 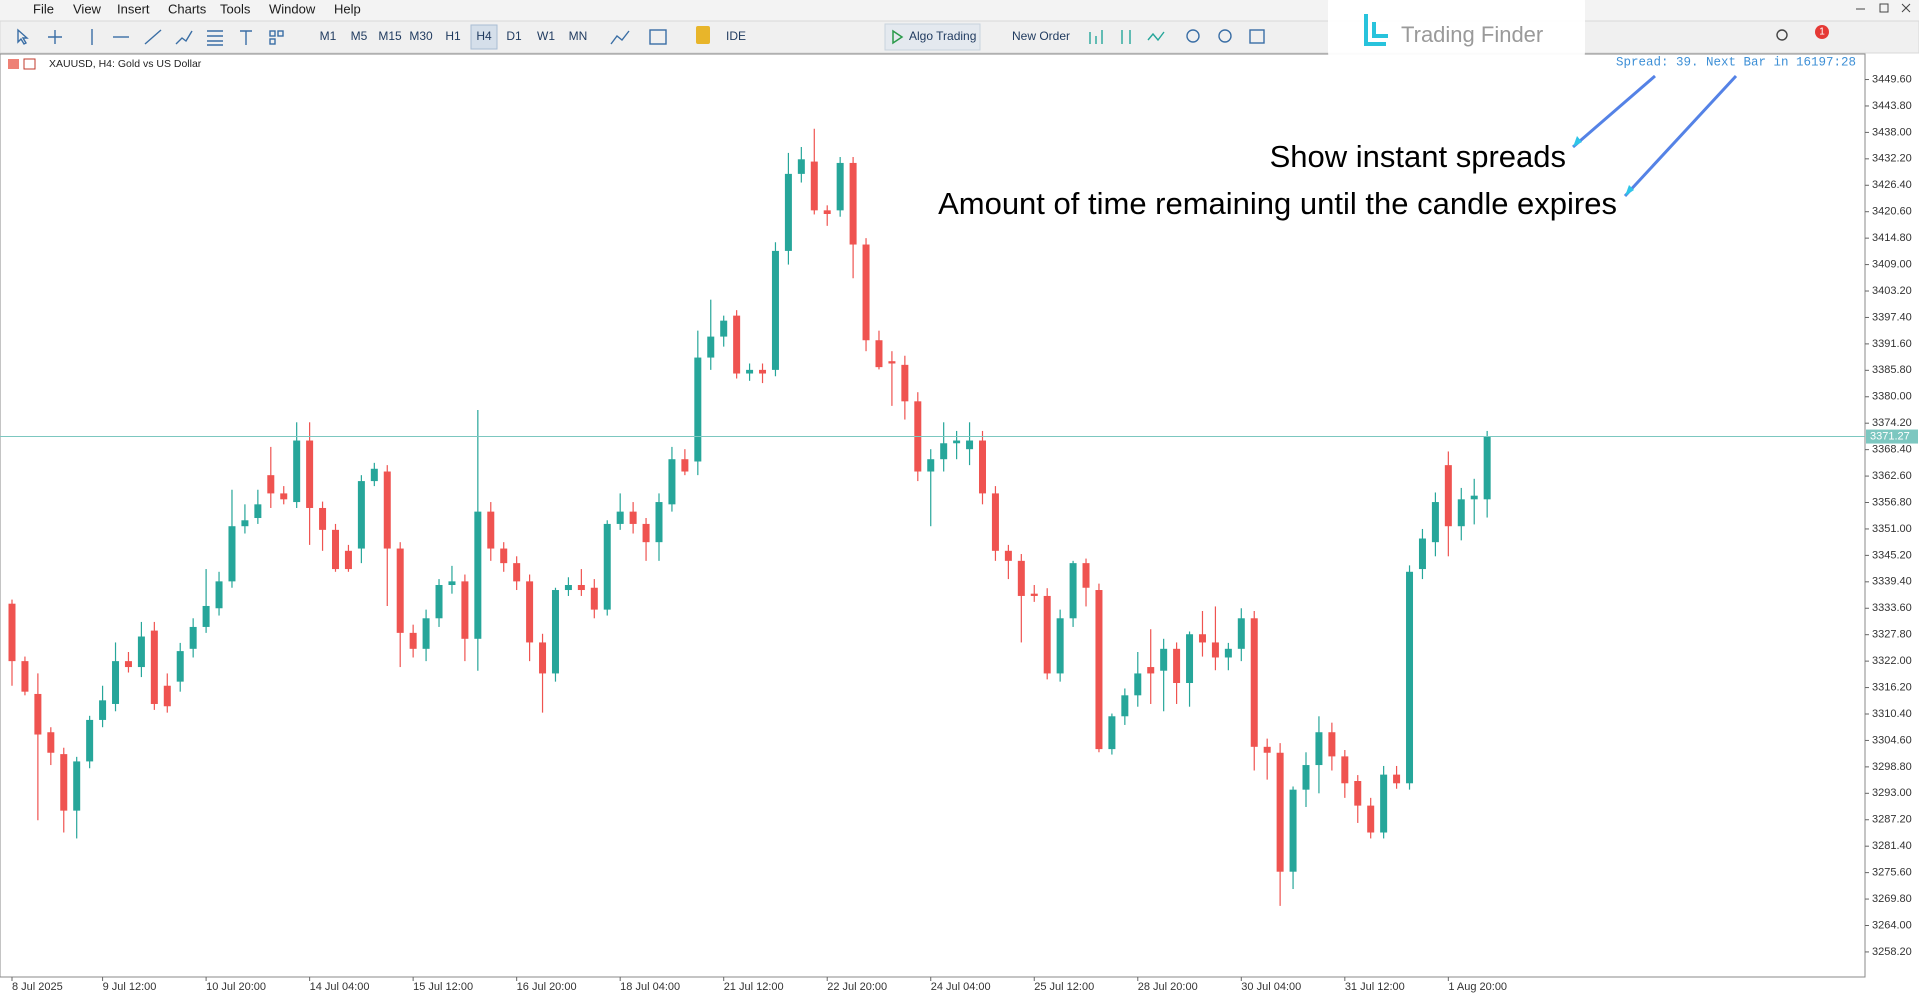 I want to click on indicator-icon, so click(x=620, y=37).